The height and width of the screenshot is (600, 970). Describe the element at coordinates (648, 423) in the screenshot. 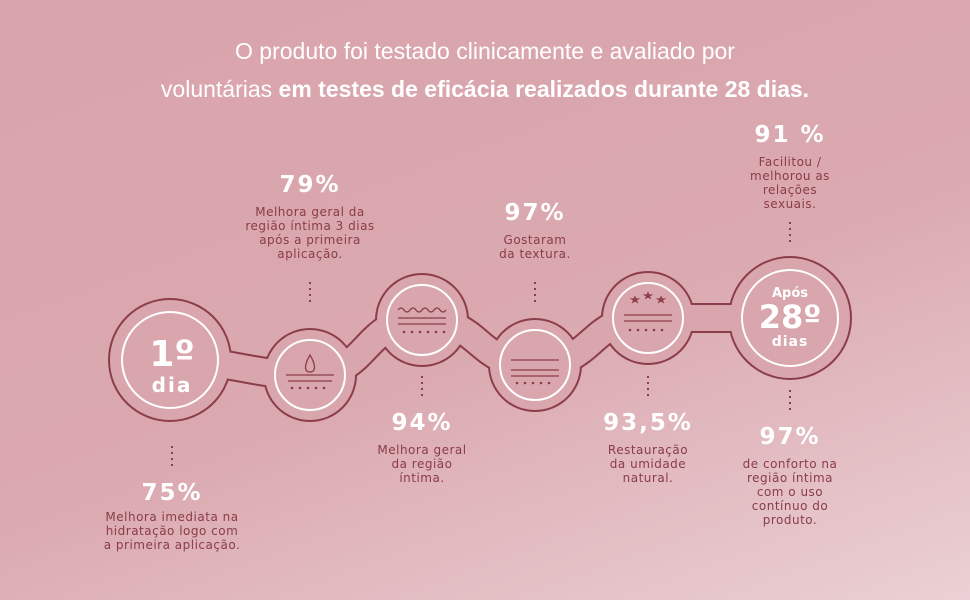

I see `stat: 93,5%` at that location.